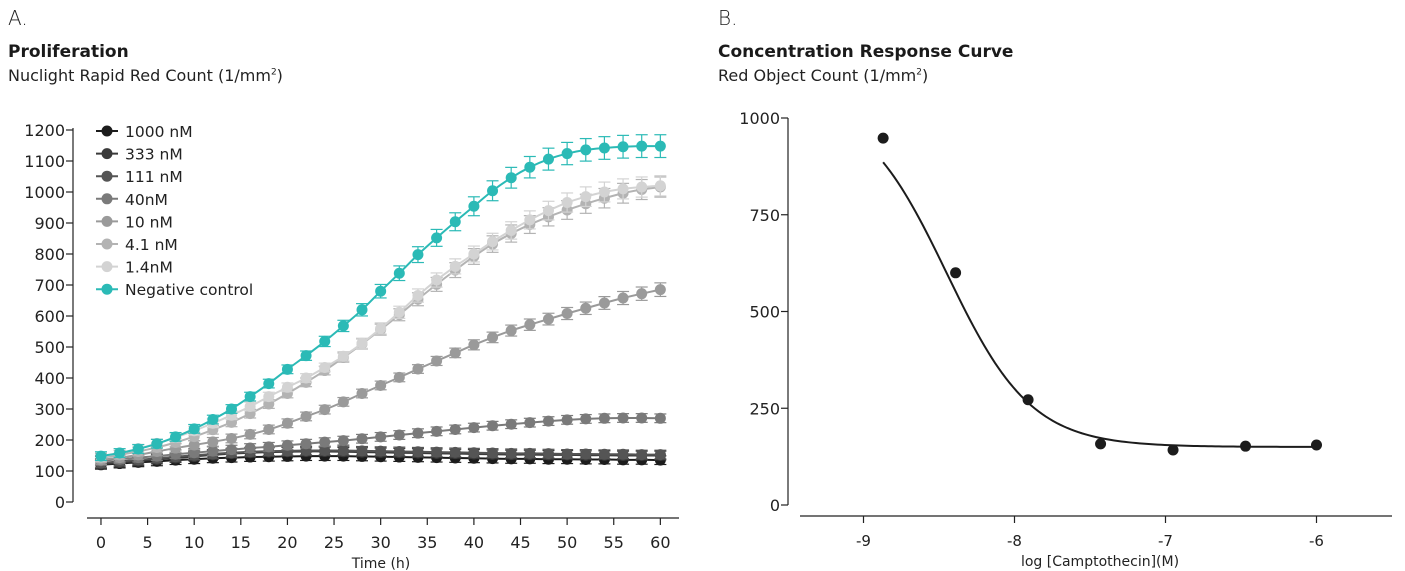 Image resolution: width=1405 pixels, height=571 pixels. What do you see at coordinates (147, 542) in the screenshot?
I see `x-tick-label: 5` at bounding box center [147, 542].